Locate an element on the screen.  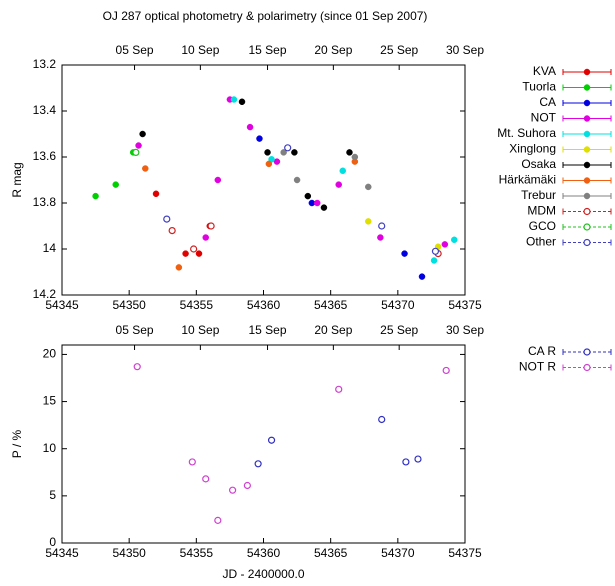
x2-tick-label: 05 Sep is located at coordinates (135, 50).